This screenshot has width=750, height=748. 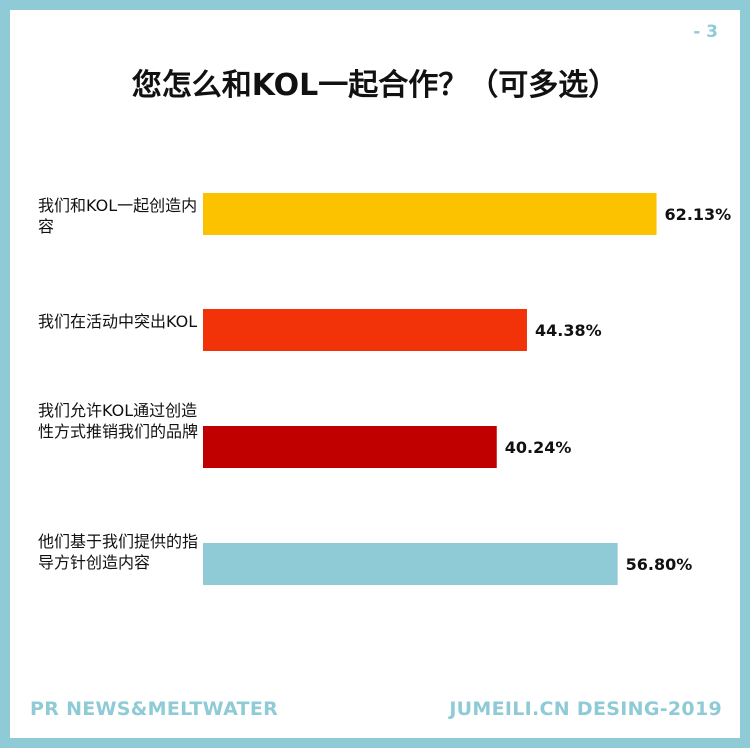 What do you see at coordinates (705, 32) in the screenshot?
I see `page-number: - 3` at bounding box center [705, 32].